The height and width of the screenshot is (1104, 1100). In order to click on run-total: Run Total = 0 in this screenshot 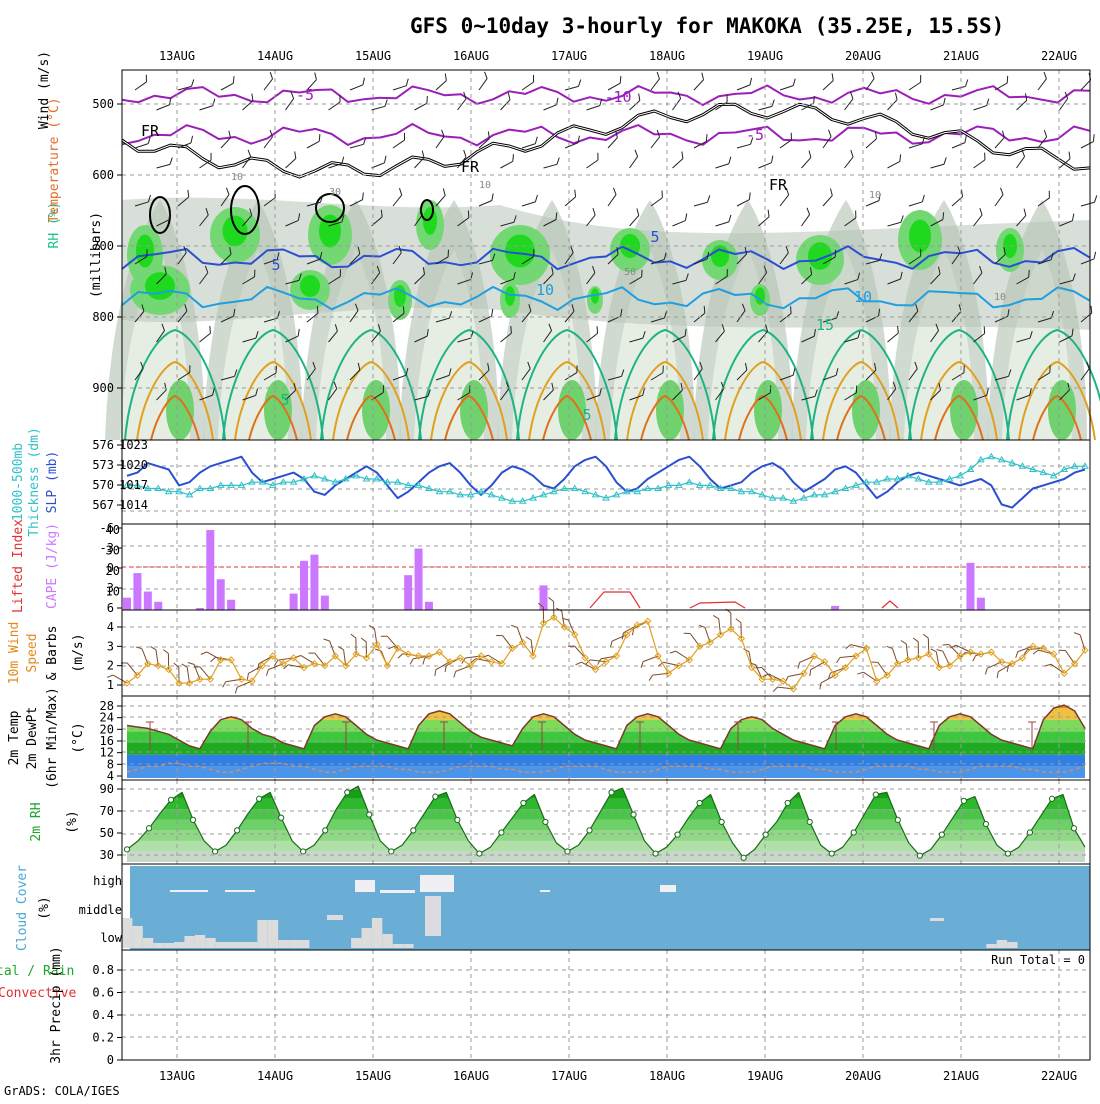, I will do `click(1038, 960)`.